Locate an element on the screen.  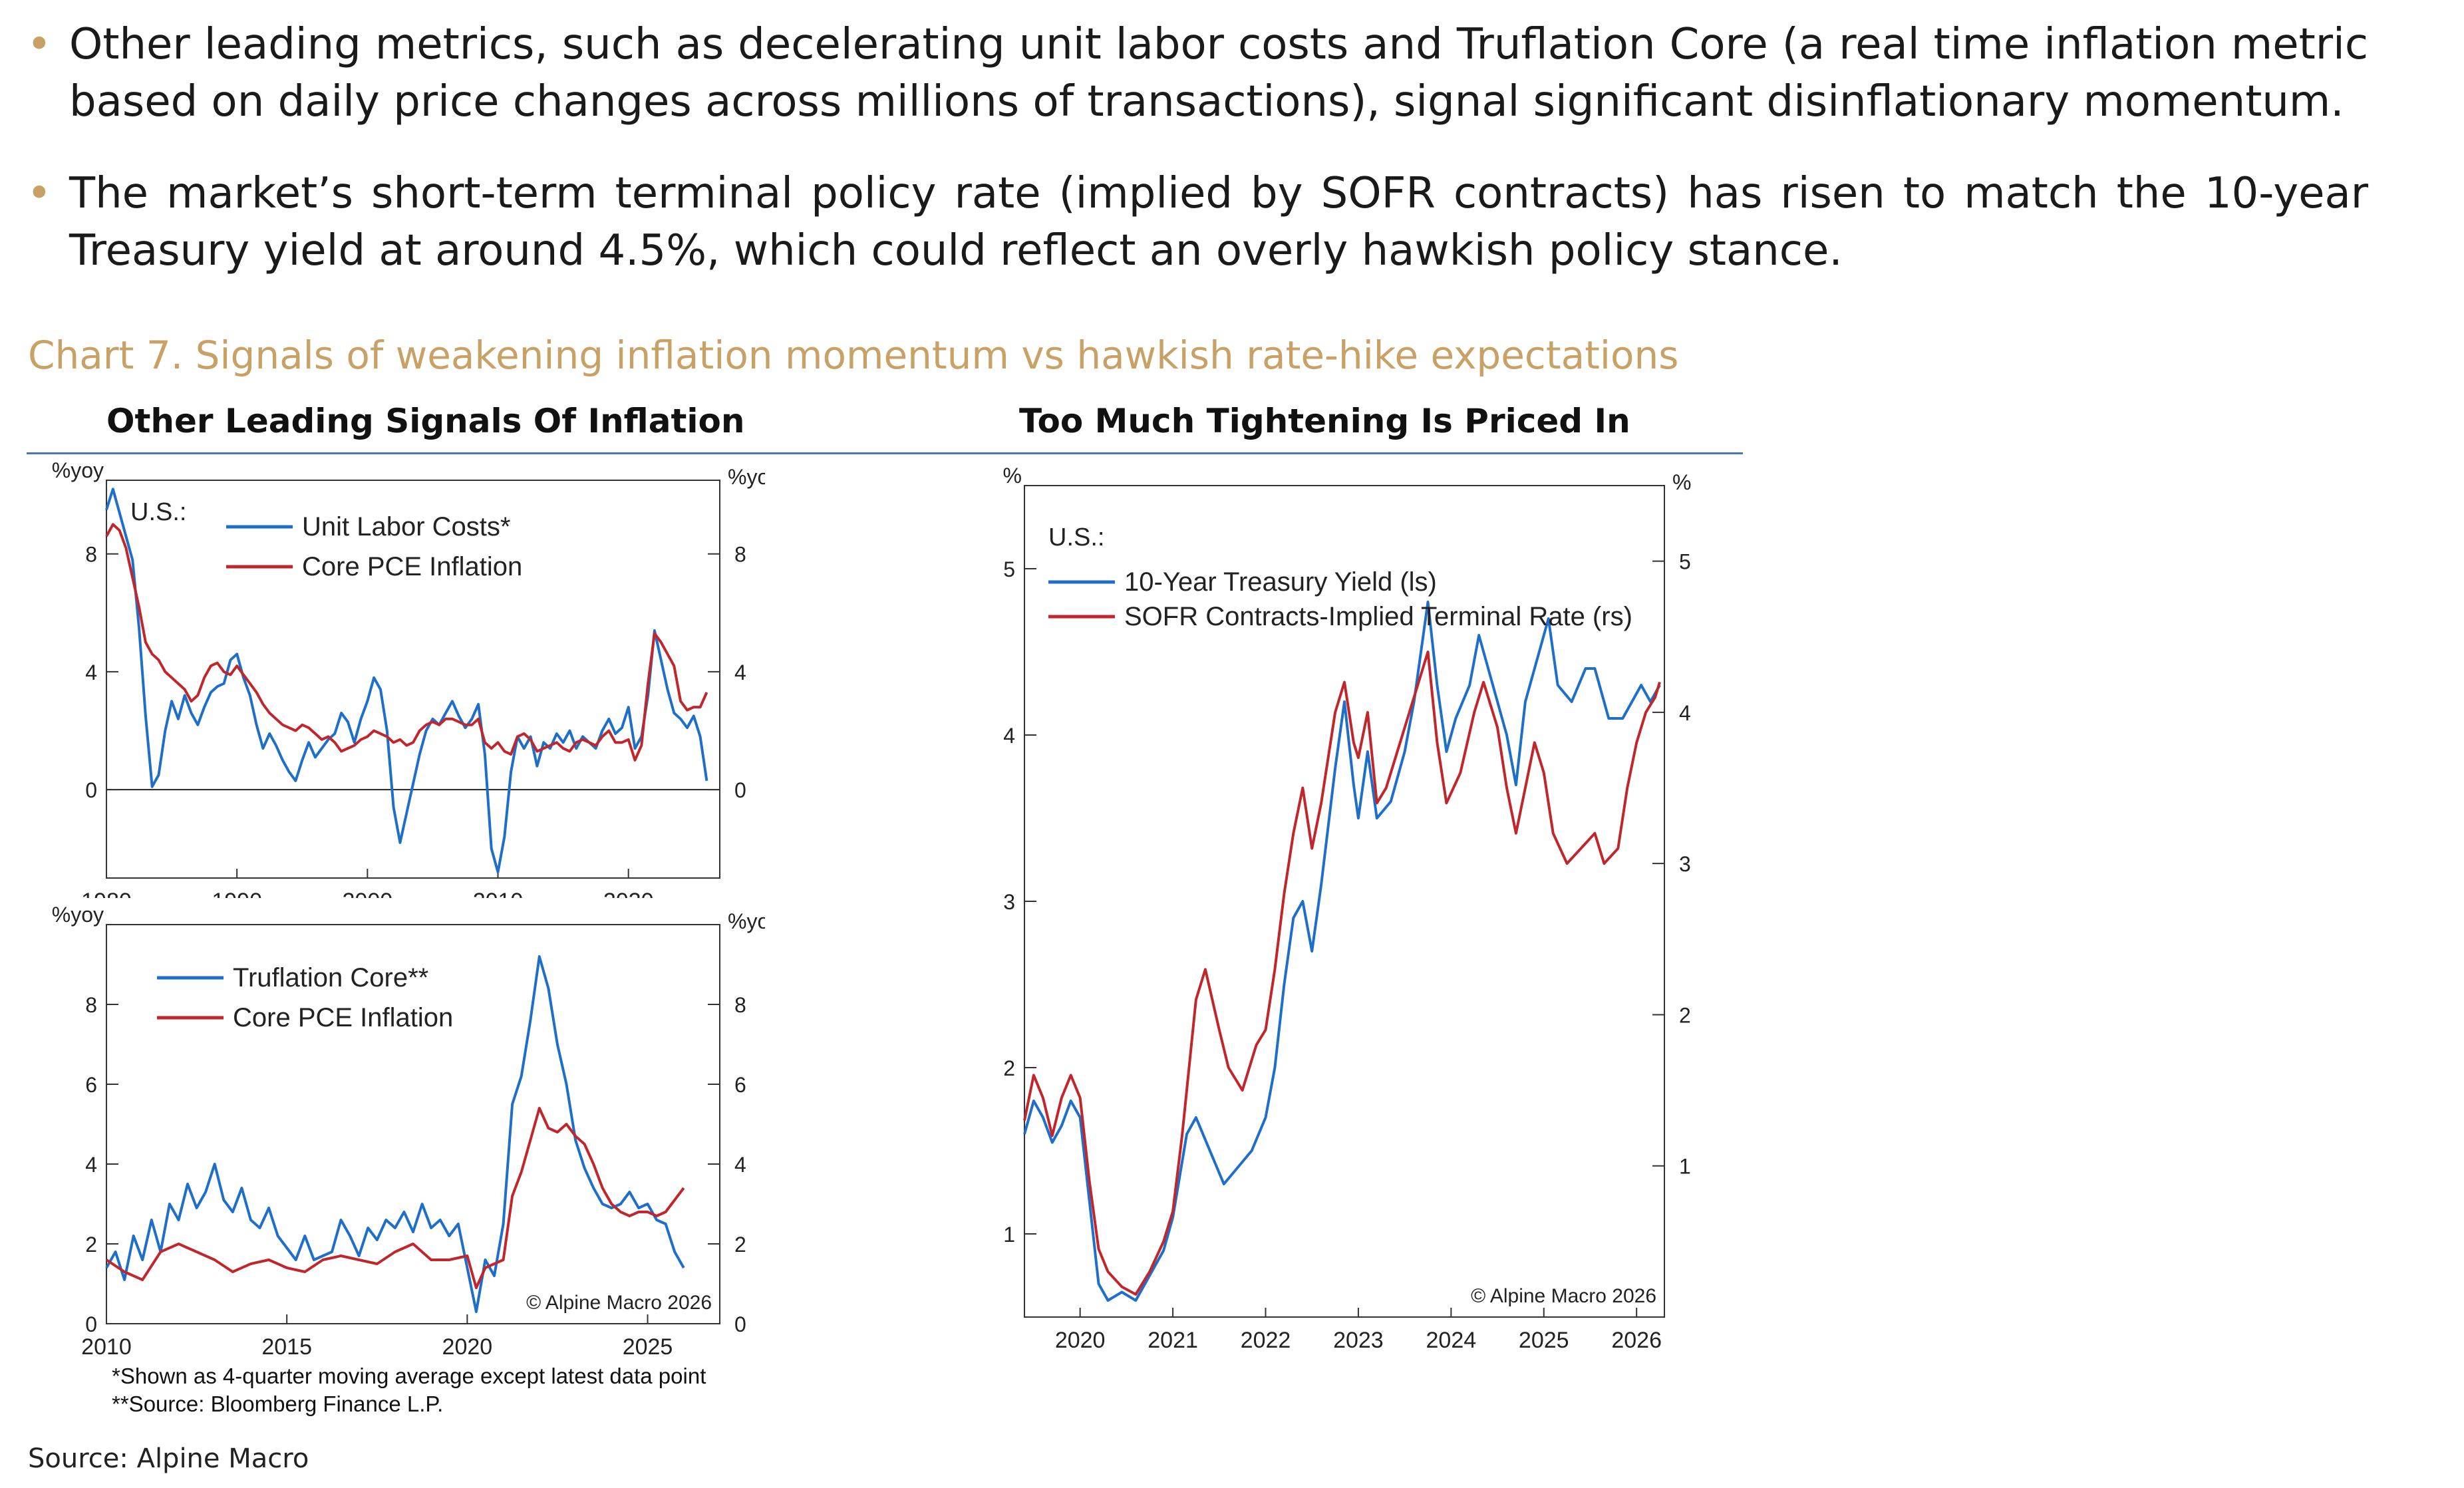
y-tick-label-left: 3 is located at coordinates (1009, 902).